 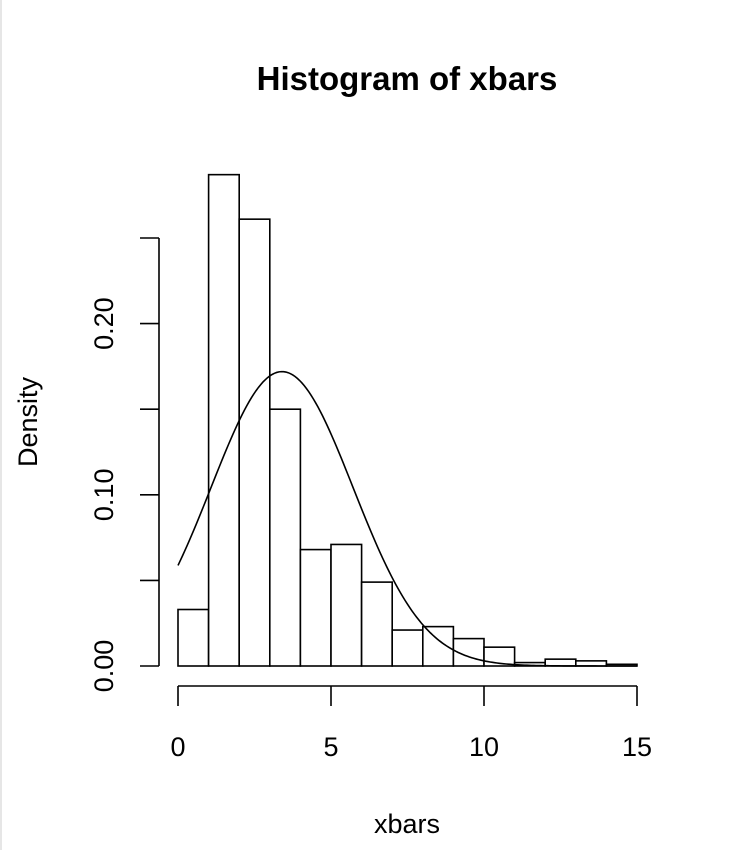 What do you see at coordinates (1, 425) in the screenshot?
I see `left-border` at bounding box center [1, 425].